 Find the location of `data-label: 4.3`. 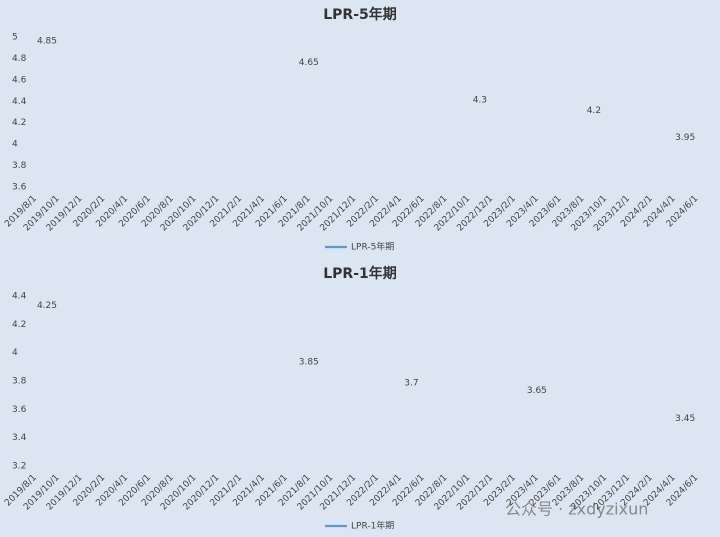

data-label: 4.3 is located at coordinates (480, 101).